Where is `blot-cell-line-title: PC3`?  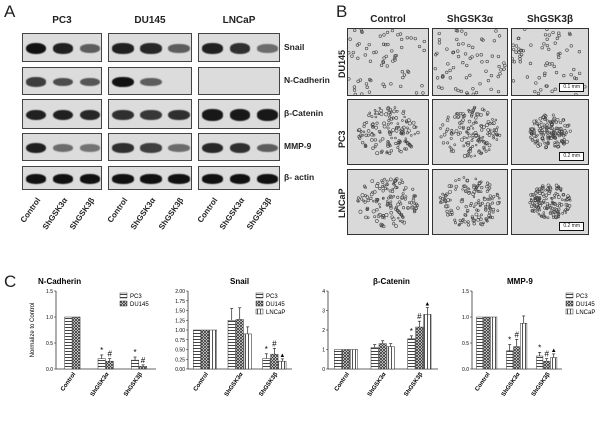
blot-cell-line-title: PC3 is located at coordinates (62, 20).